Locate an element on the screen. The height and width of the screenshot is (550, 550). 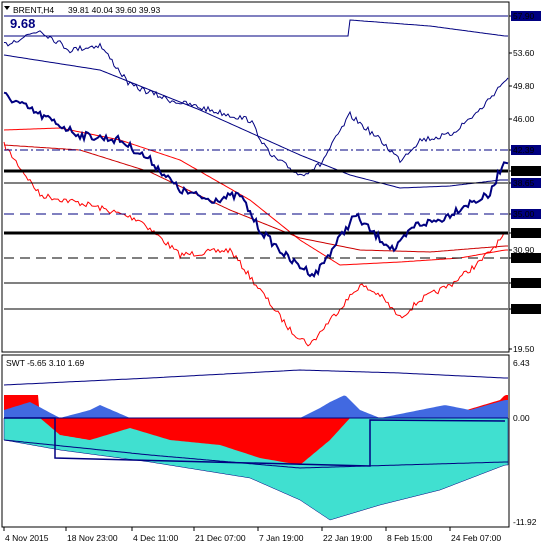
svg-text: 35.00 is located at coordinates (524, 214).